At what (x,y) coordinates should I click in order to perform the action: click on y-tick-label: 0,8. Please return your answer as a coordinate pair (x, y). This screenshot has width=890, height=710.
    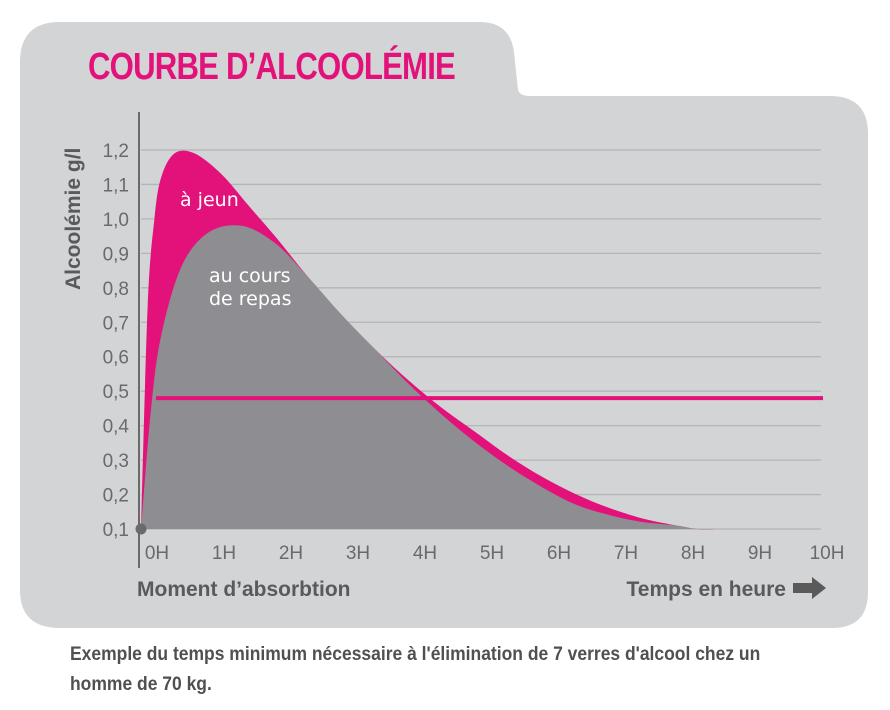
    Looking at the image, I should click on (116, 289).